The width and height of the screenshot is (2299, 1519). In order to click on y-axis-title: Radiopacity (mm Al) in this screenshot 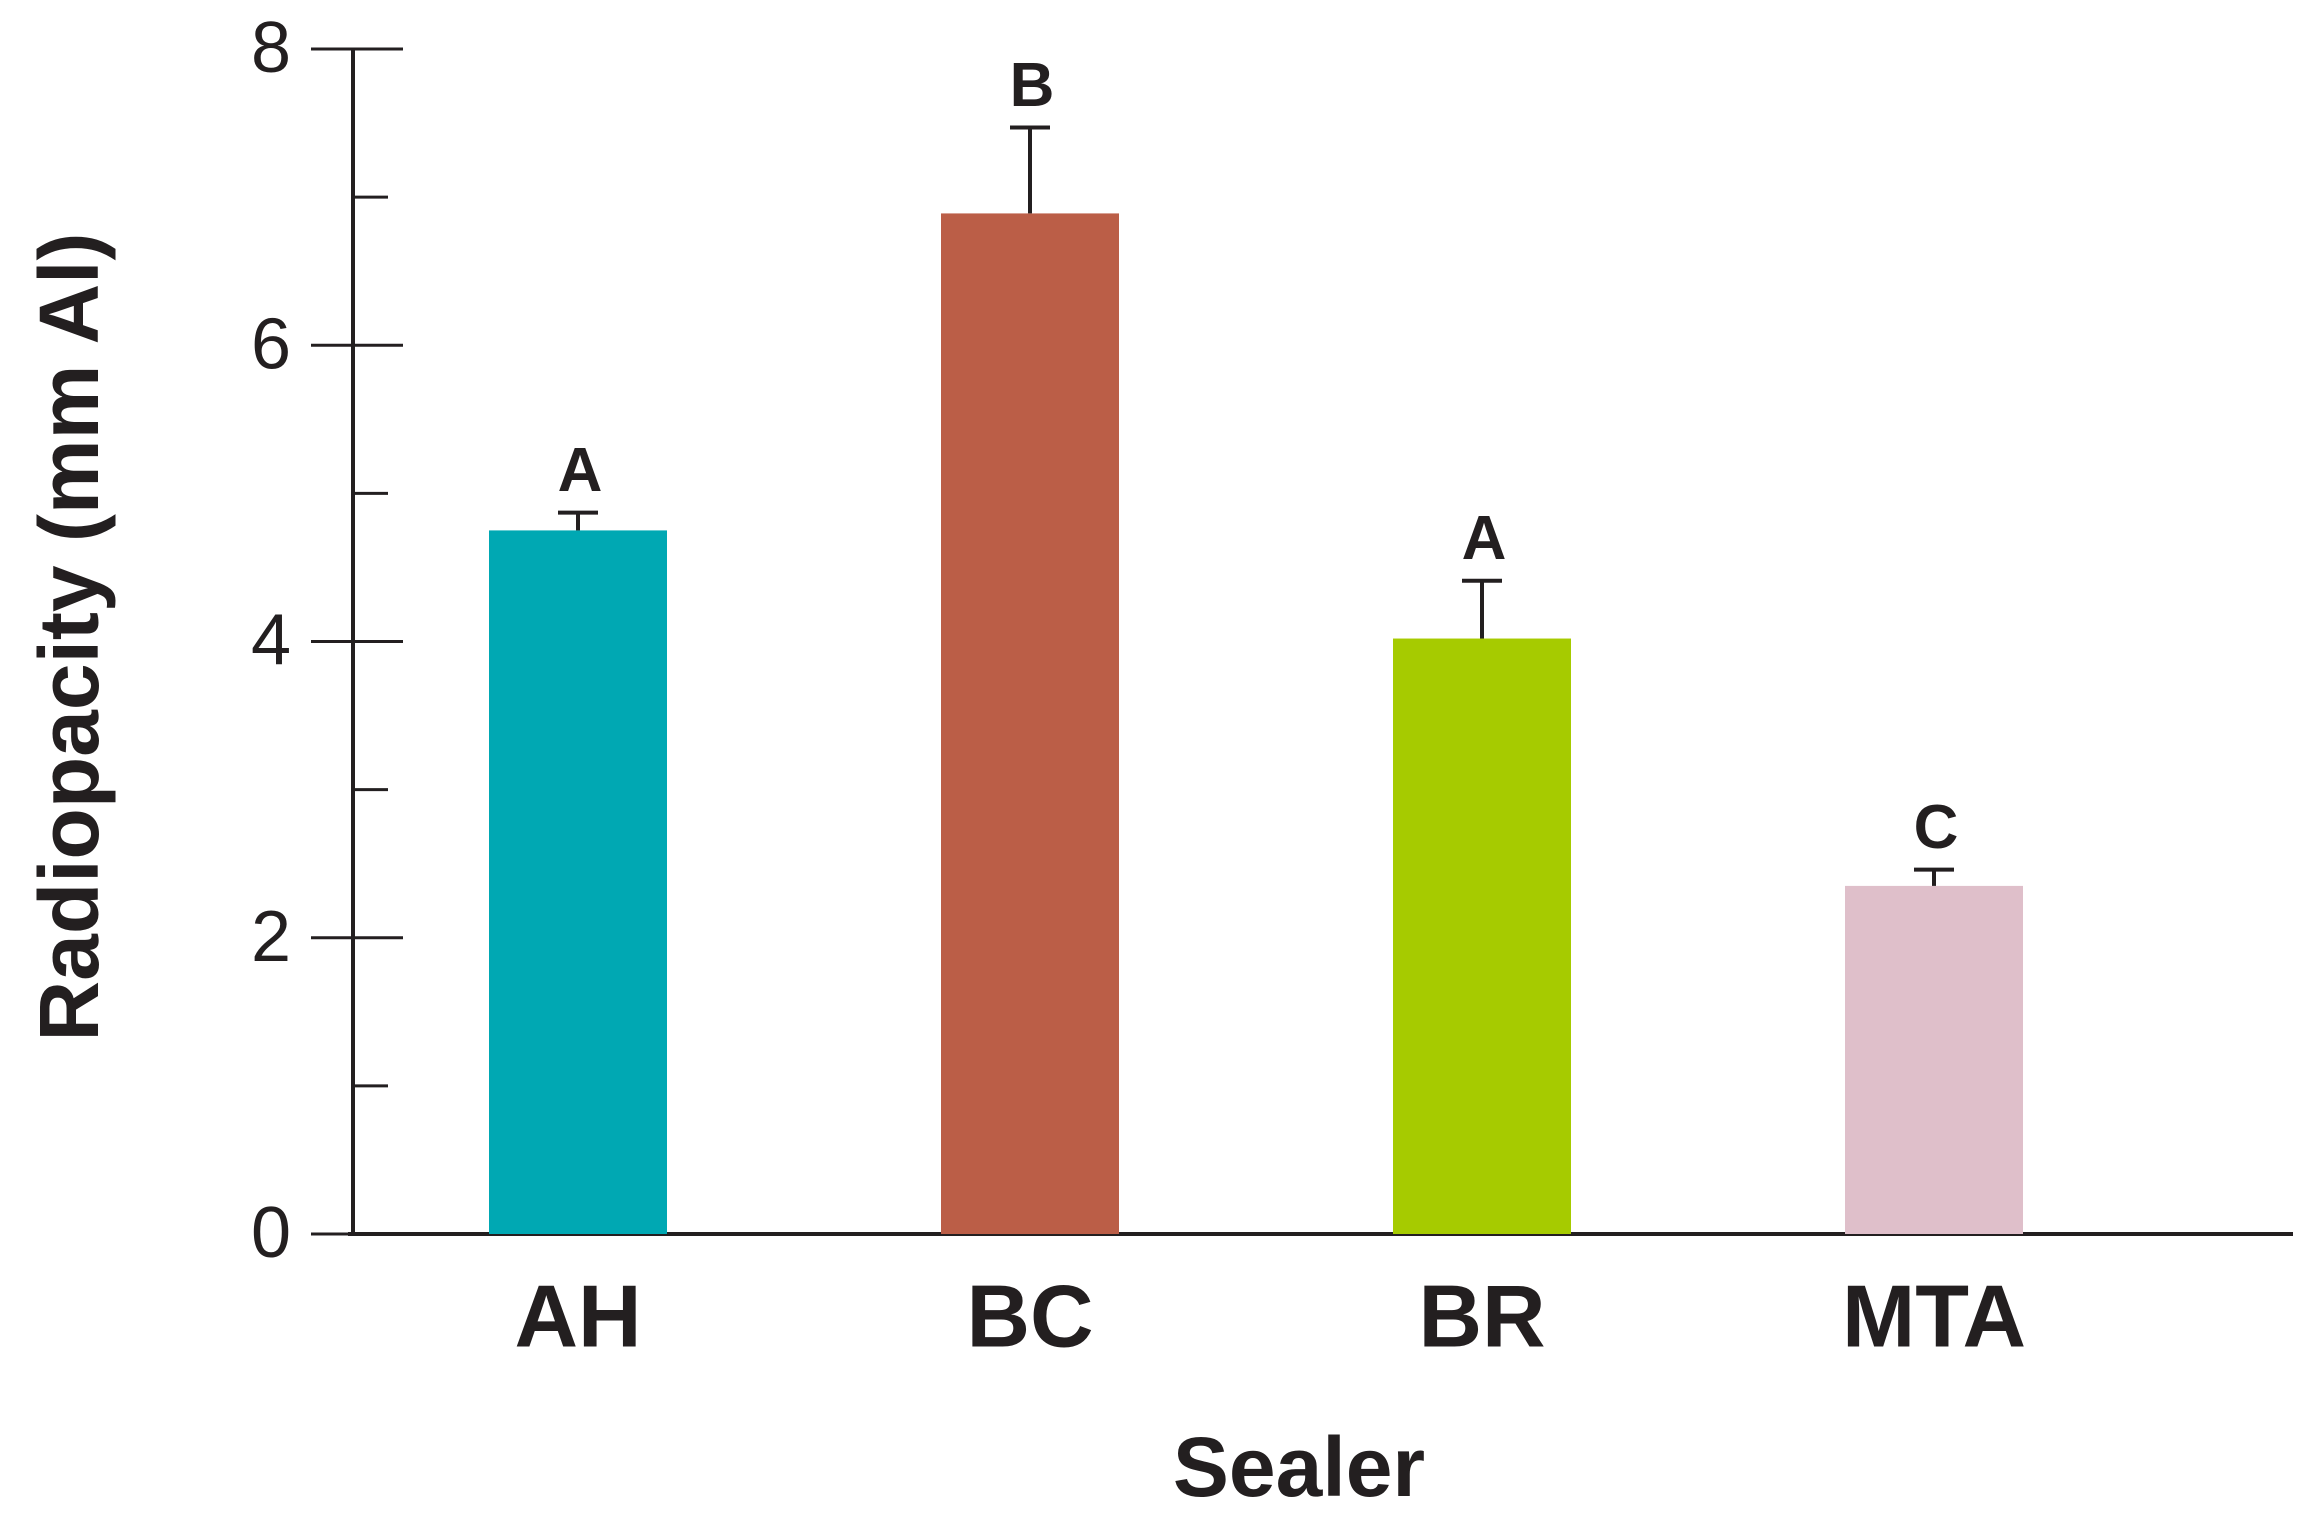, I will do `click(69, 637)`.